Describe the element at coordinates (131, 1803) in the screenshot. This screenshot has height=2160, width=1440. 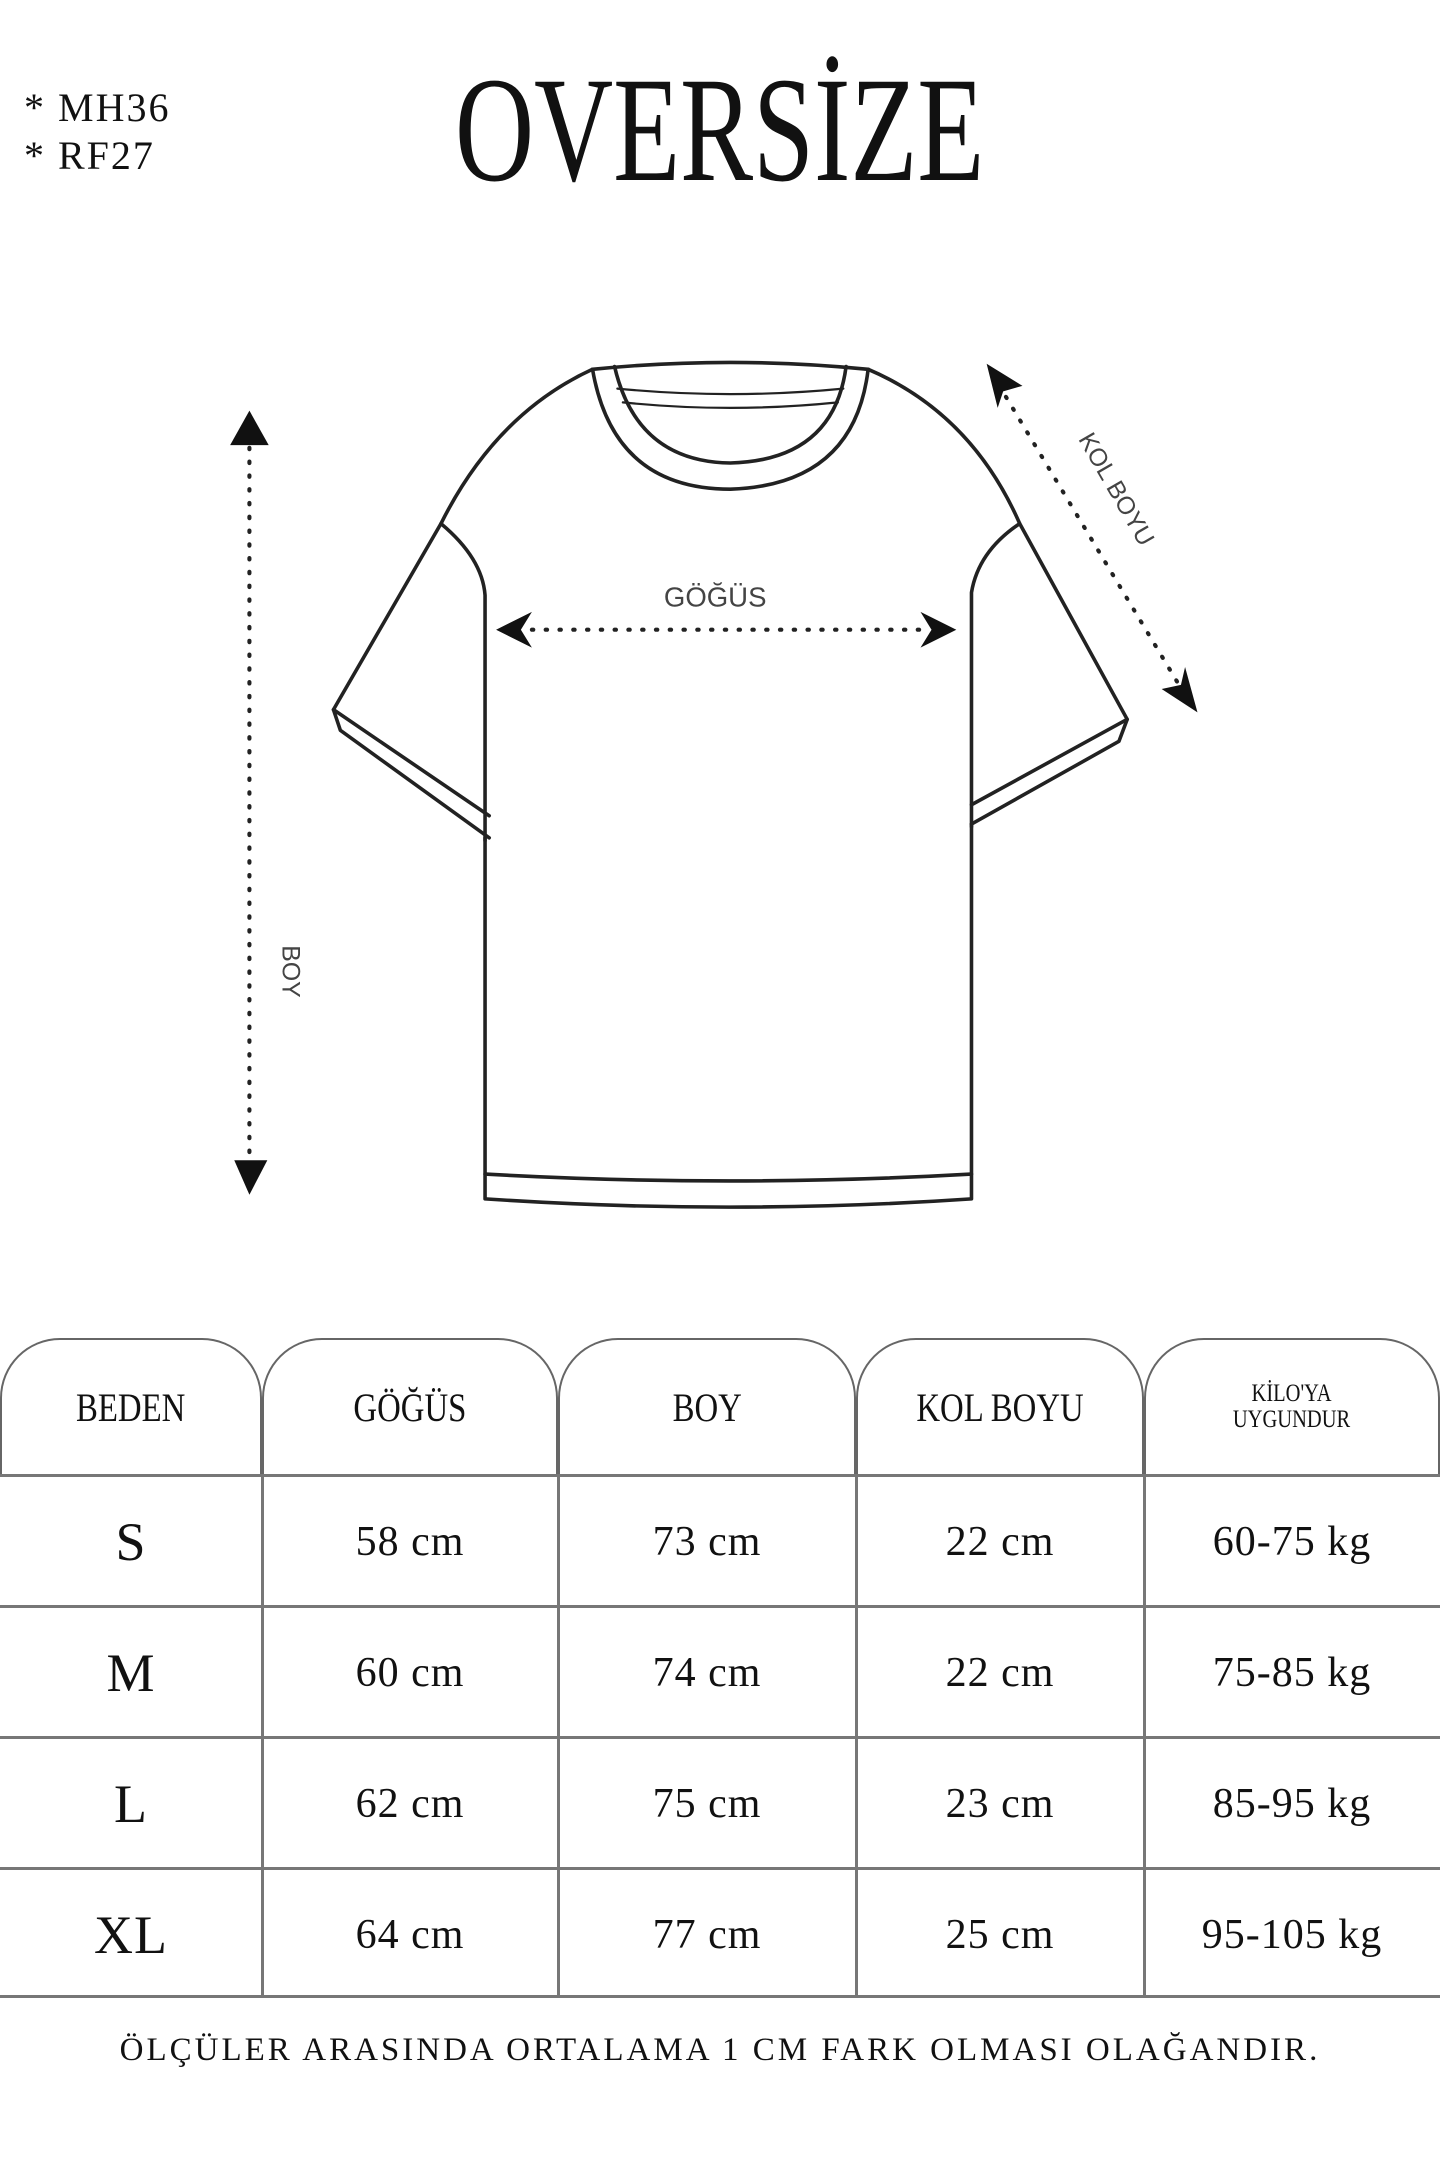
I see `cell-size: L` at that location.